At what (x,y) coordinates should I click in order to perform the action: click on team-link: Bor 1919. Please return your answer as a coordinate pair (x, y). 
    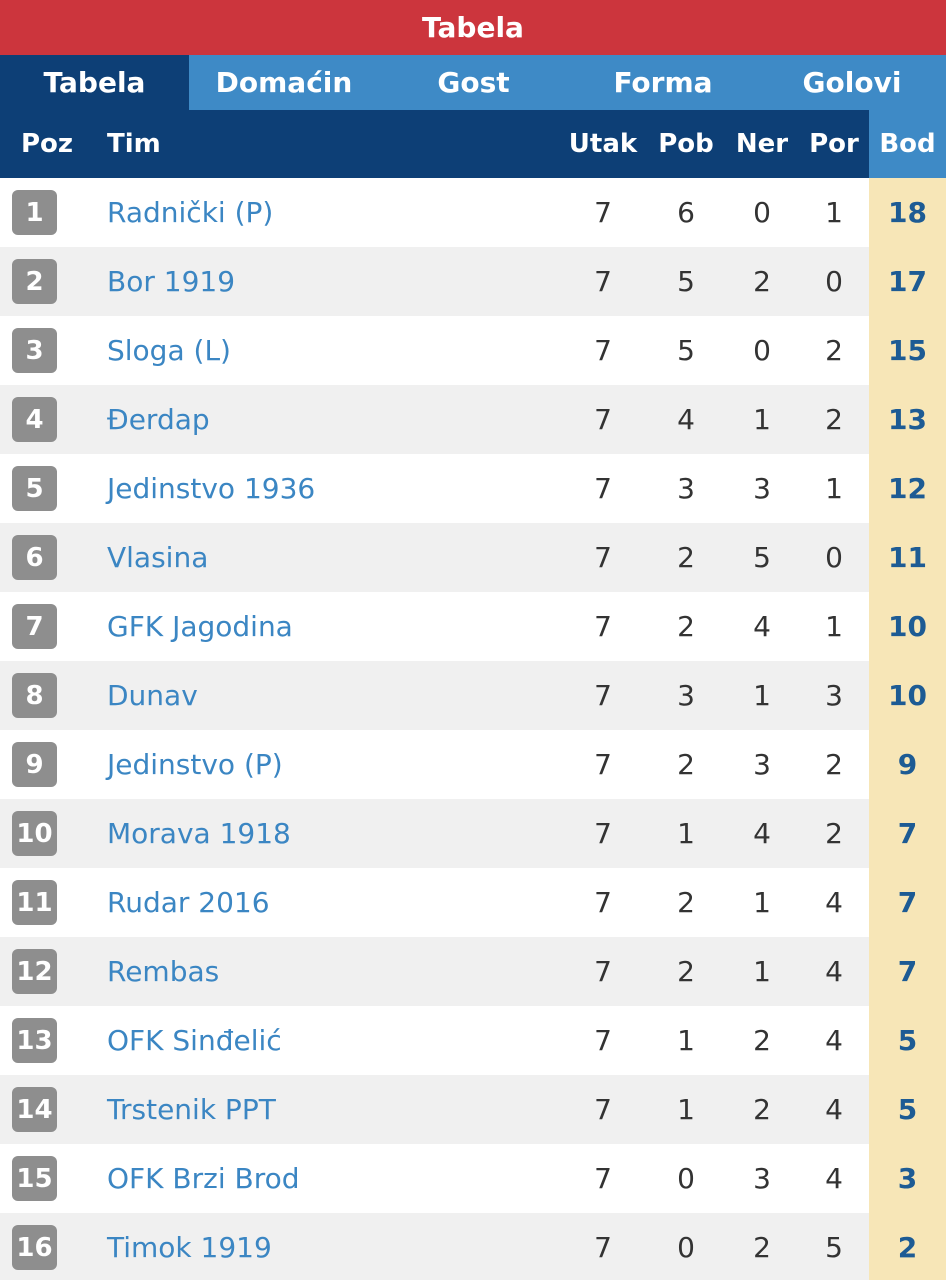
    Looking at the image, I should click on (171, 281).